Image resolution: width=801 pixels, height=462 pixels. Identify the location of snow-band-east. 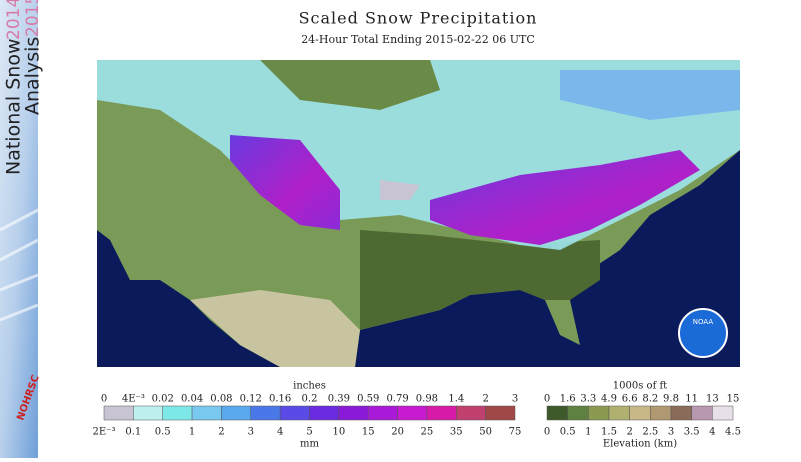
(565, 197).